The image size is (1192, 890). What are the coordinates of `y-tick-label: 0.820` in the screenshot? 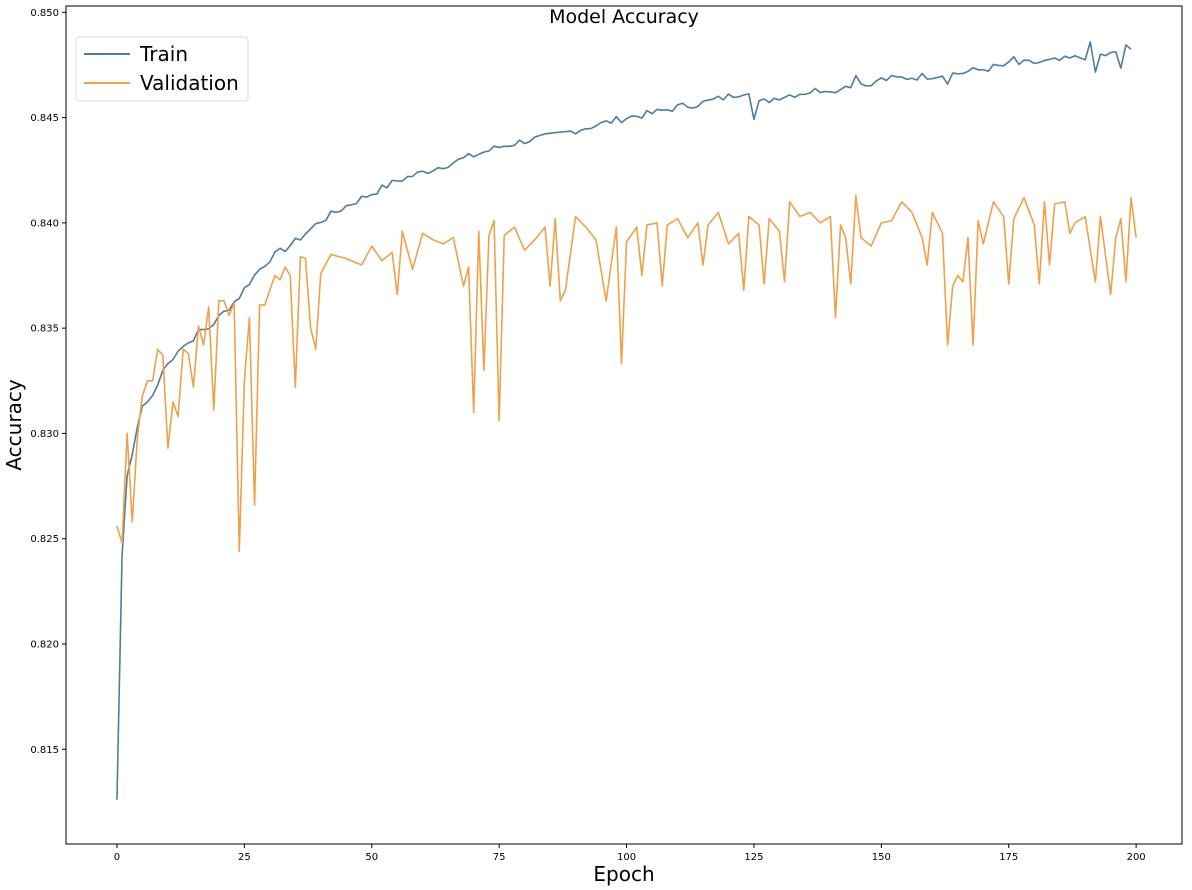 It's located at (44, 644).